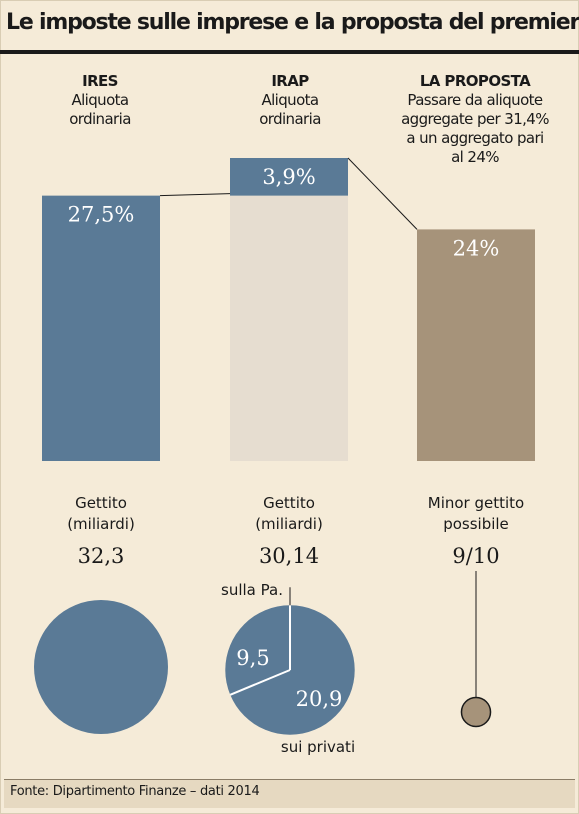 The image size is (579, 814). Describe the element at coordinates (101, 667) in the screenshot. I see `pie-ires` at that location.